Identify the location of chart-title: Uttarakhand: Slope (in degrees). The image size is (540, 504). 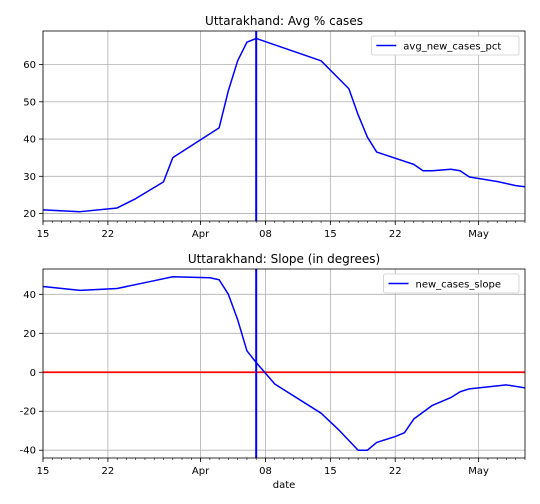
(284, 259).